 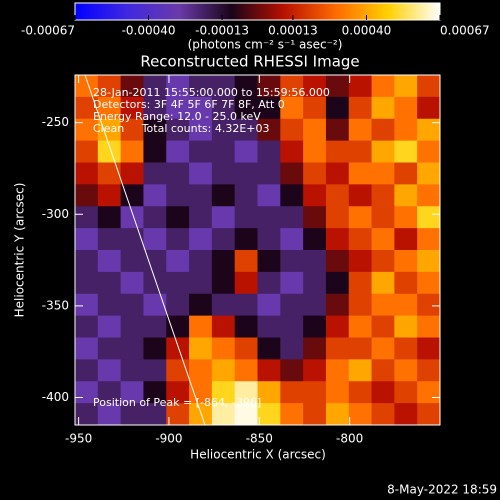 I want to click on y-tick-label: -400, so click(x=55, y=397).